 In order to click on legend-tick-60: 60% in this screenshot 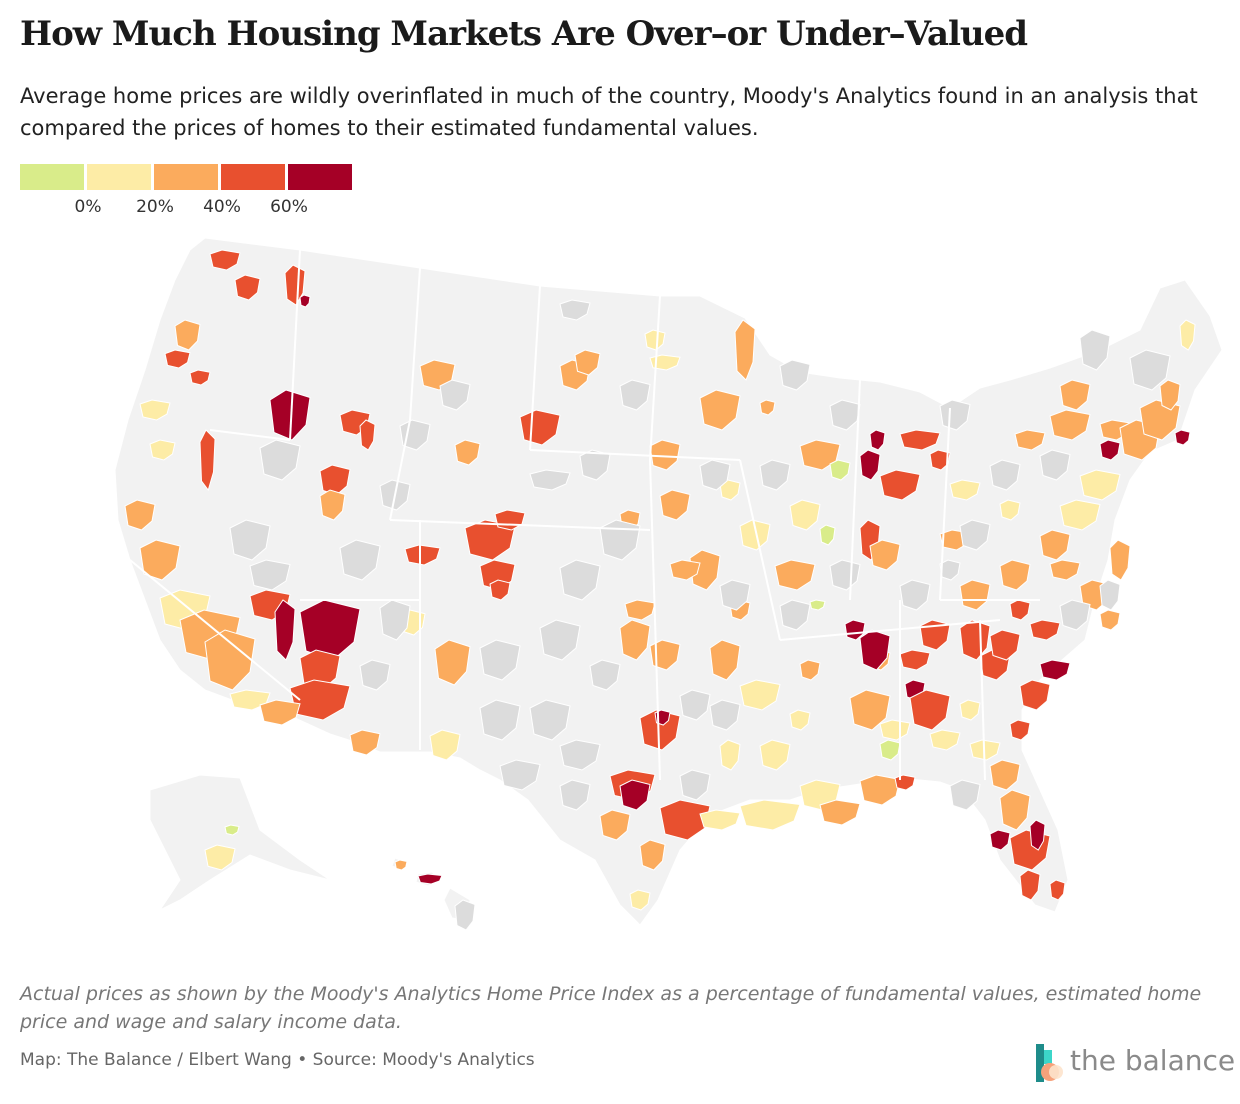, I will do `click(289, 207)`.